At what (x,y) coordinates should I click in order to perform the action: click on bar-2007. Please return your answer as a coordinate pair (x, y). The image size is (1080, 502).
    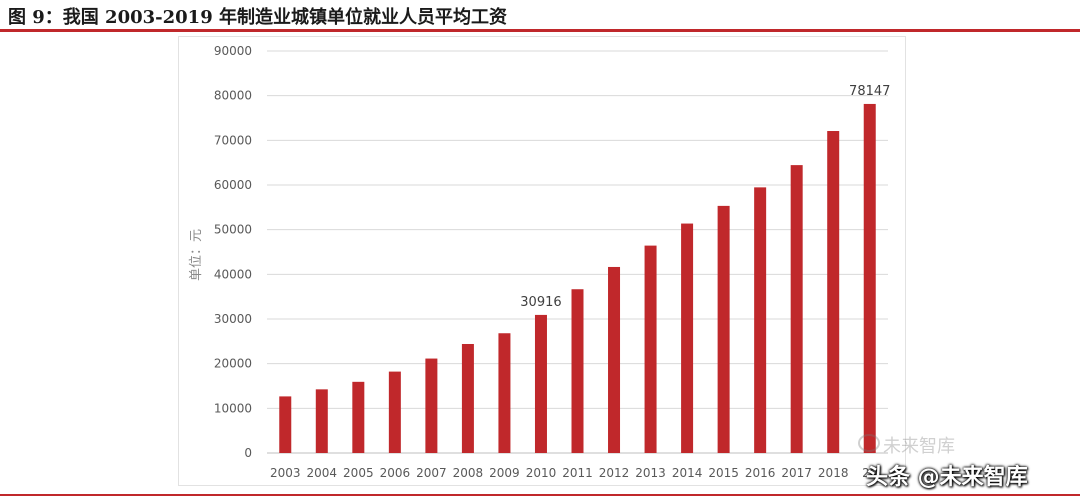
    Looking at the image, I should click on (431, 405).